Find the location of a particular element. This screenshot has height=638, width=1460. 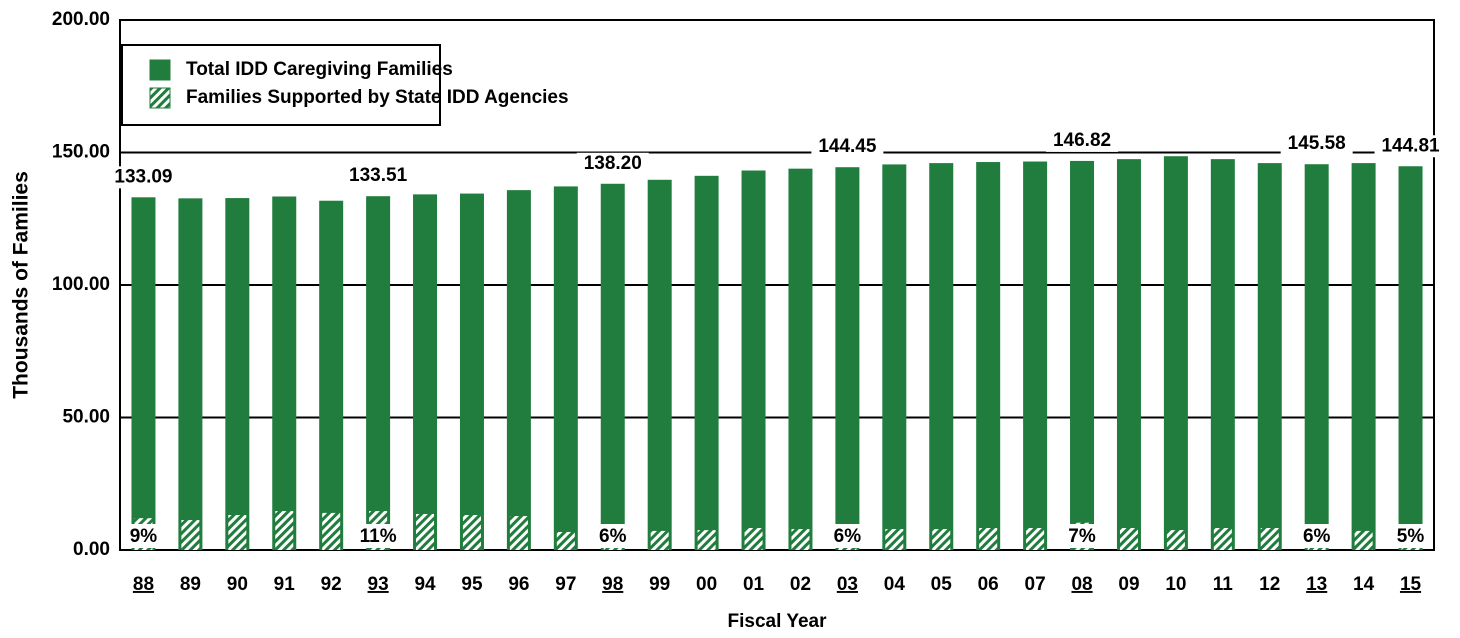

x-tick-label: 00 is located at coordinates (706, 584).